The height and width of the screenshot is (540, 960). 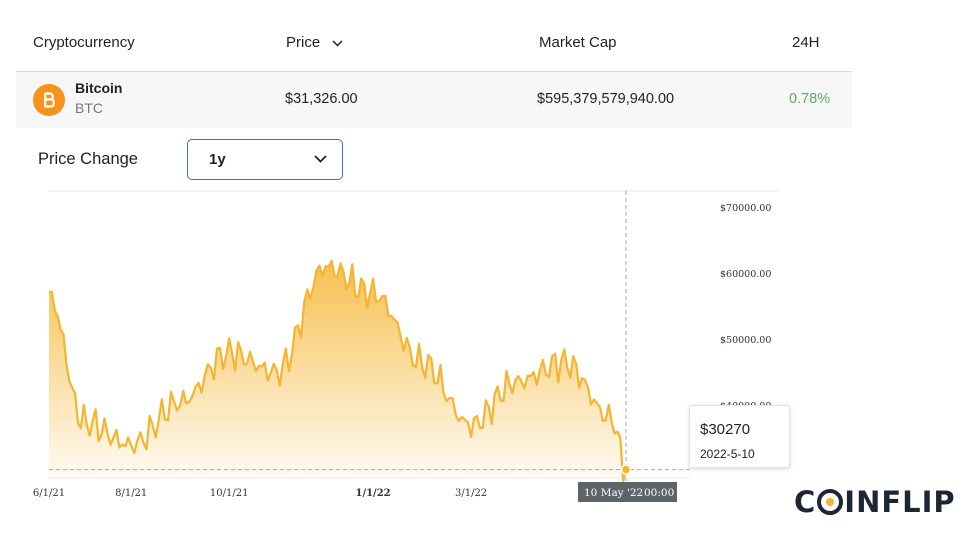 I want to click on bitcoin-icon, so click(x=49, y=100).